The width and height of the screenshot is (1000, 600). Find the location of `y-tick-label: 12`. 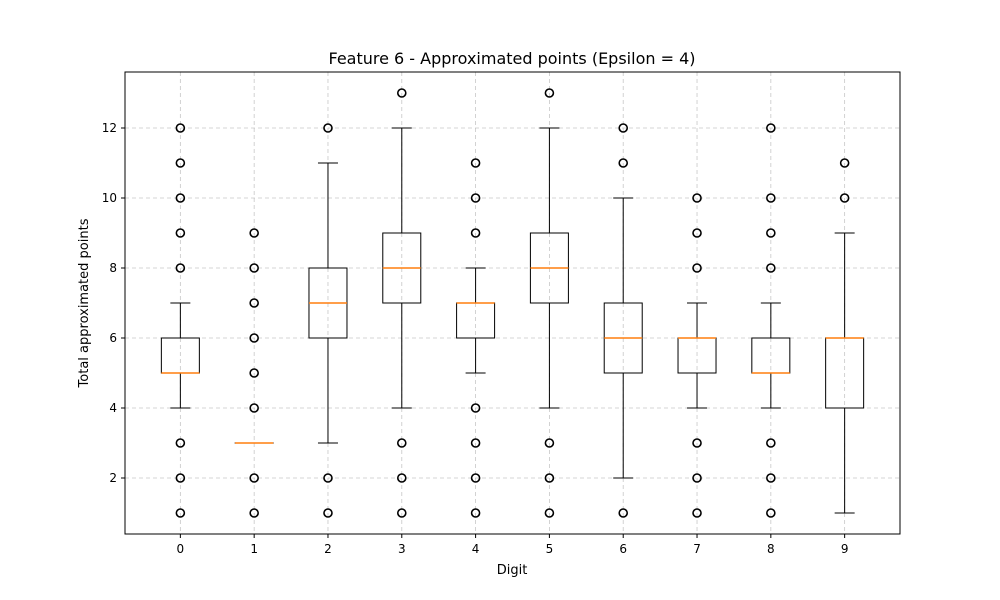

y-tick-label: 12 is located at coordinates (109, 128).